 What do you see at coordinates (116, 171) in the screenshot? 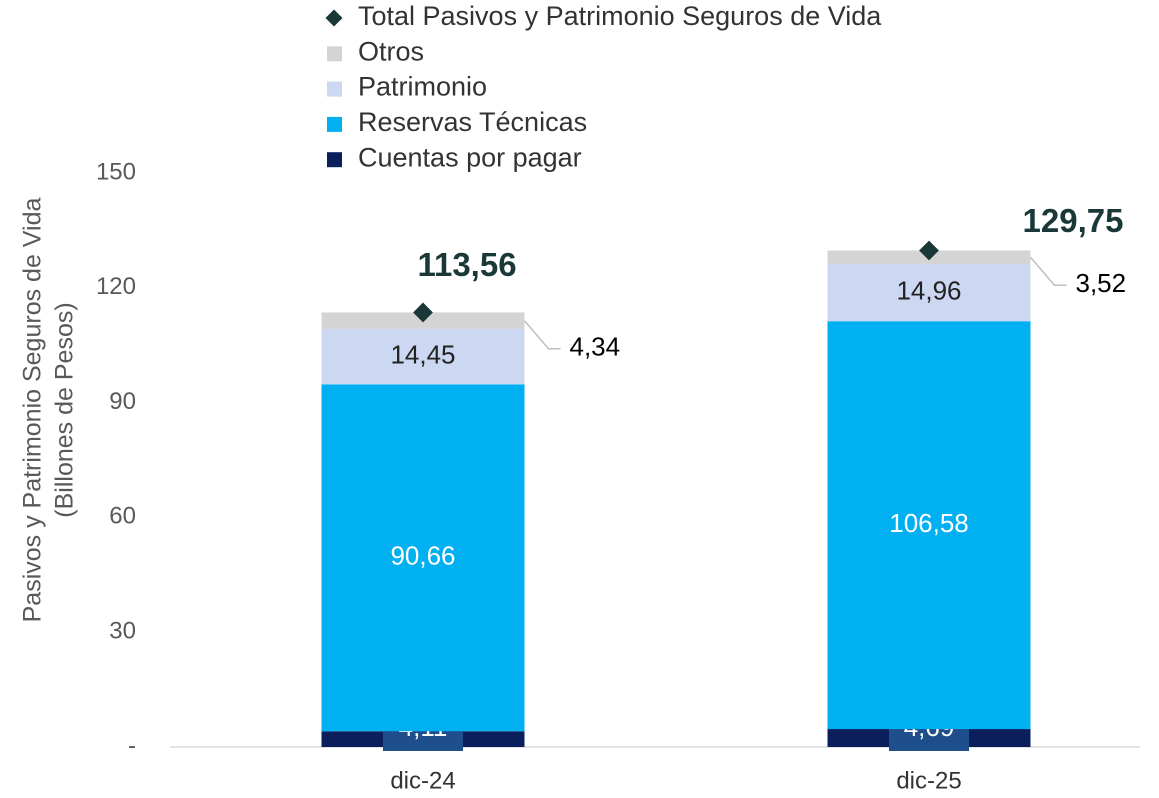
I see `y-tick-label: 150` at bounding box center [116, 171].